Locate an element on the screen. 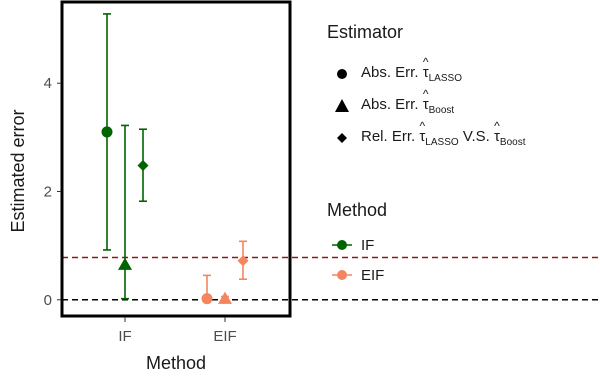 The width and height of the screenshot is (600, 377). data-point-eif-abs-boost is located at coordinates (225, 297).